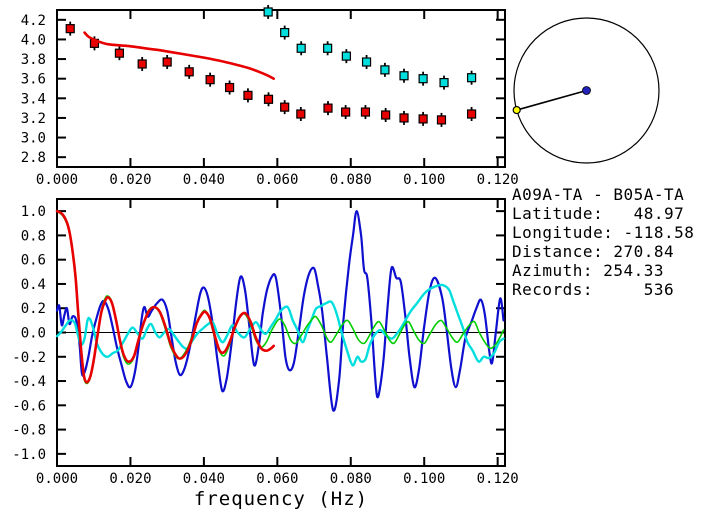 This screenshot has height=519, width=702. What do you see at coordinates (588, 270) in the screenshot?
I see `info-line-azimuth: Azimuth: 254.33` at bounding box center [588, 270].